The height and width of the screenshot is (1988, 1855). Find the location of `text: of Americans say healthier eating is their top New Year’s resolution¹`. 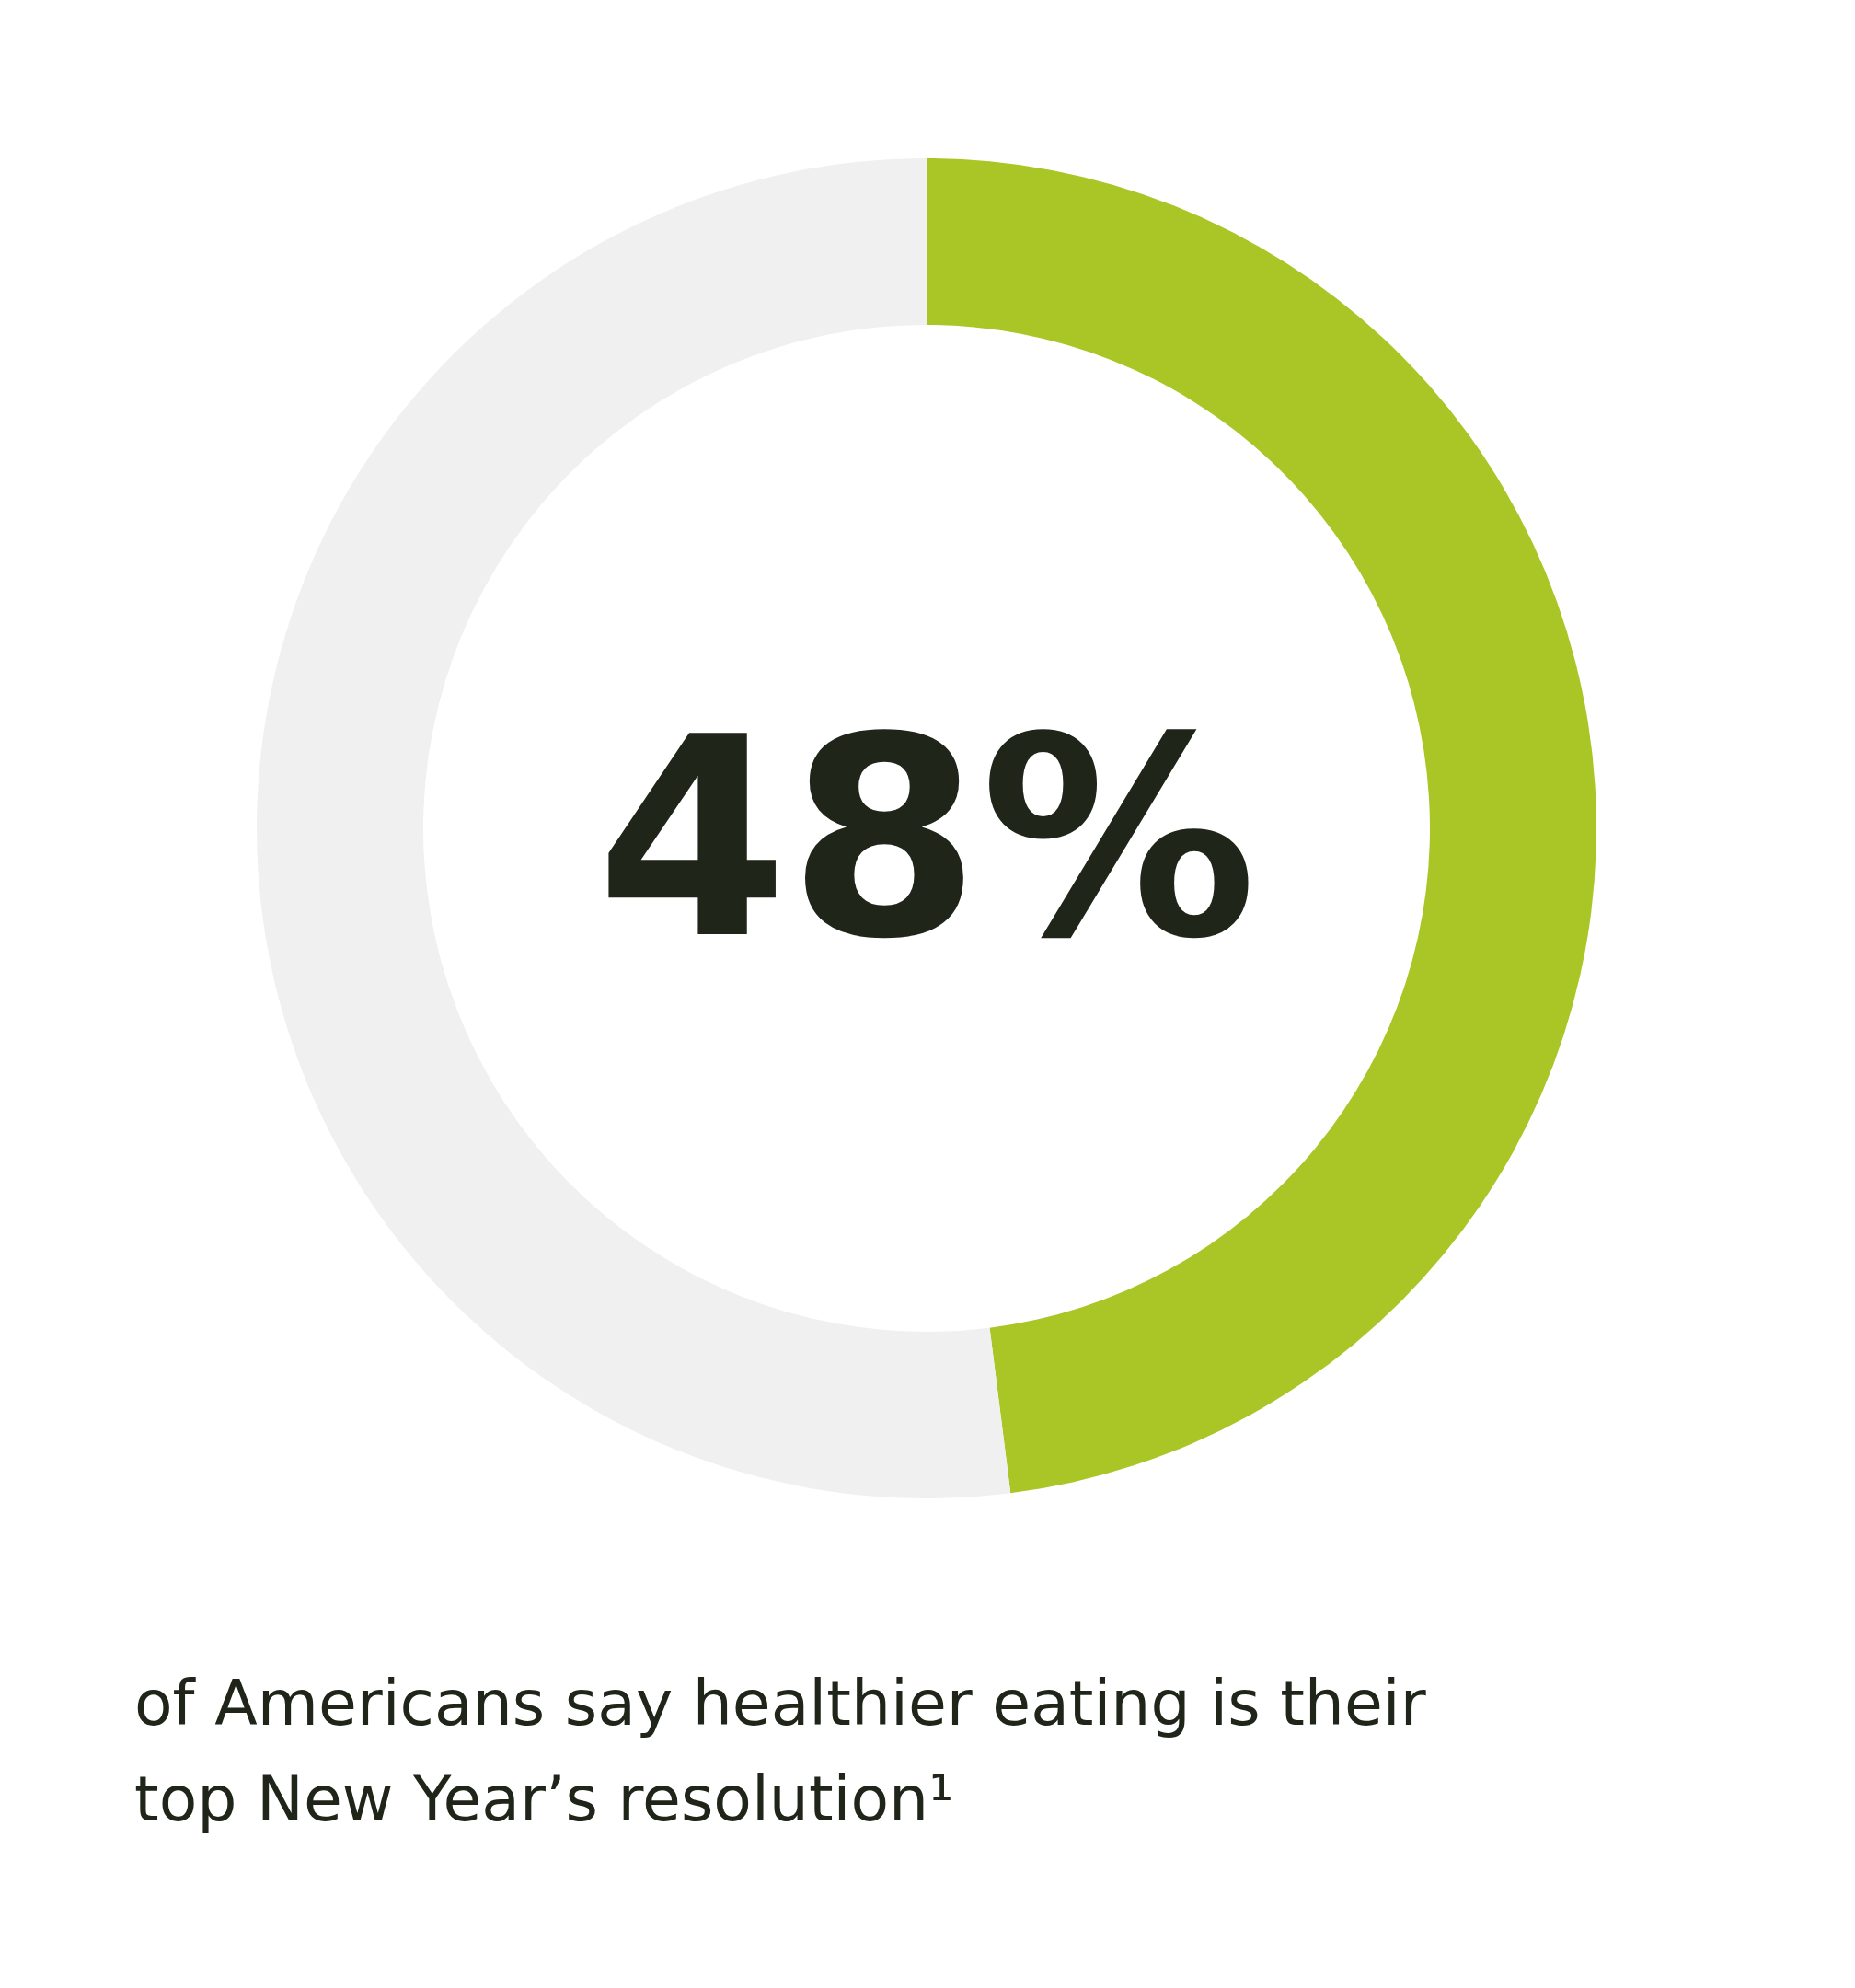

text: of Americans say healthier eating is their top New Year’s resolution¹ is located at coordinates (780, 1751).